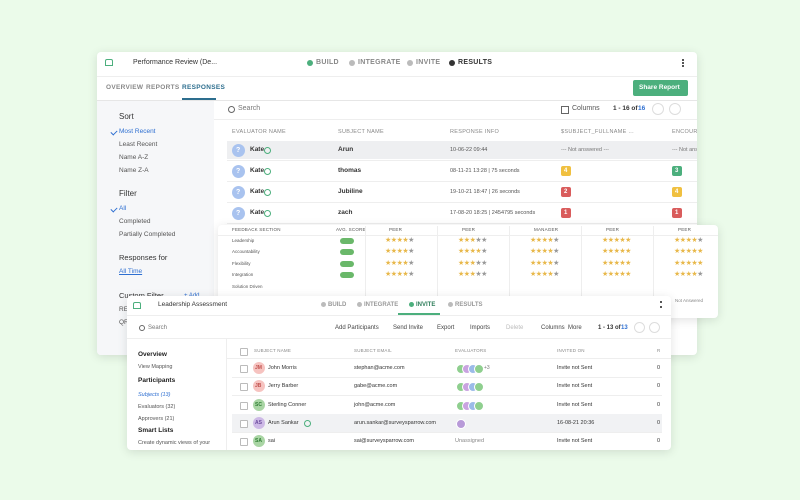 This screenshot has width=800, height=500. Describe the element at coordinates (515, 328) in the screenshot. I see `toolbar-button: Delete` at that location.